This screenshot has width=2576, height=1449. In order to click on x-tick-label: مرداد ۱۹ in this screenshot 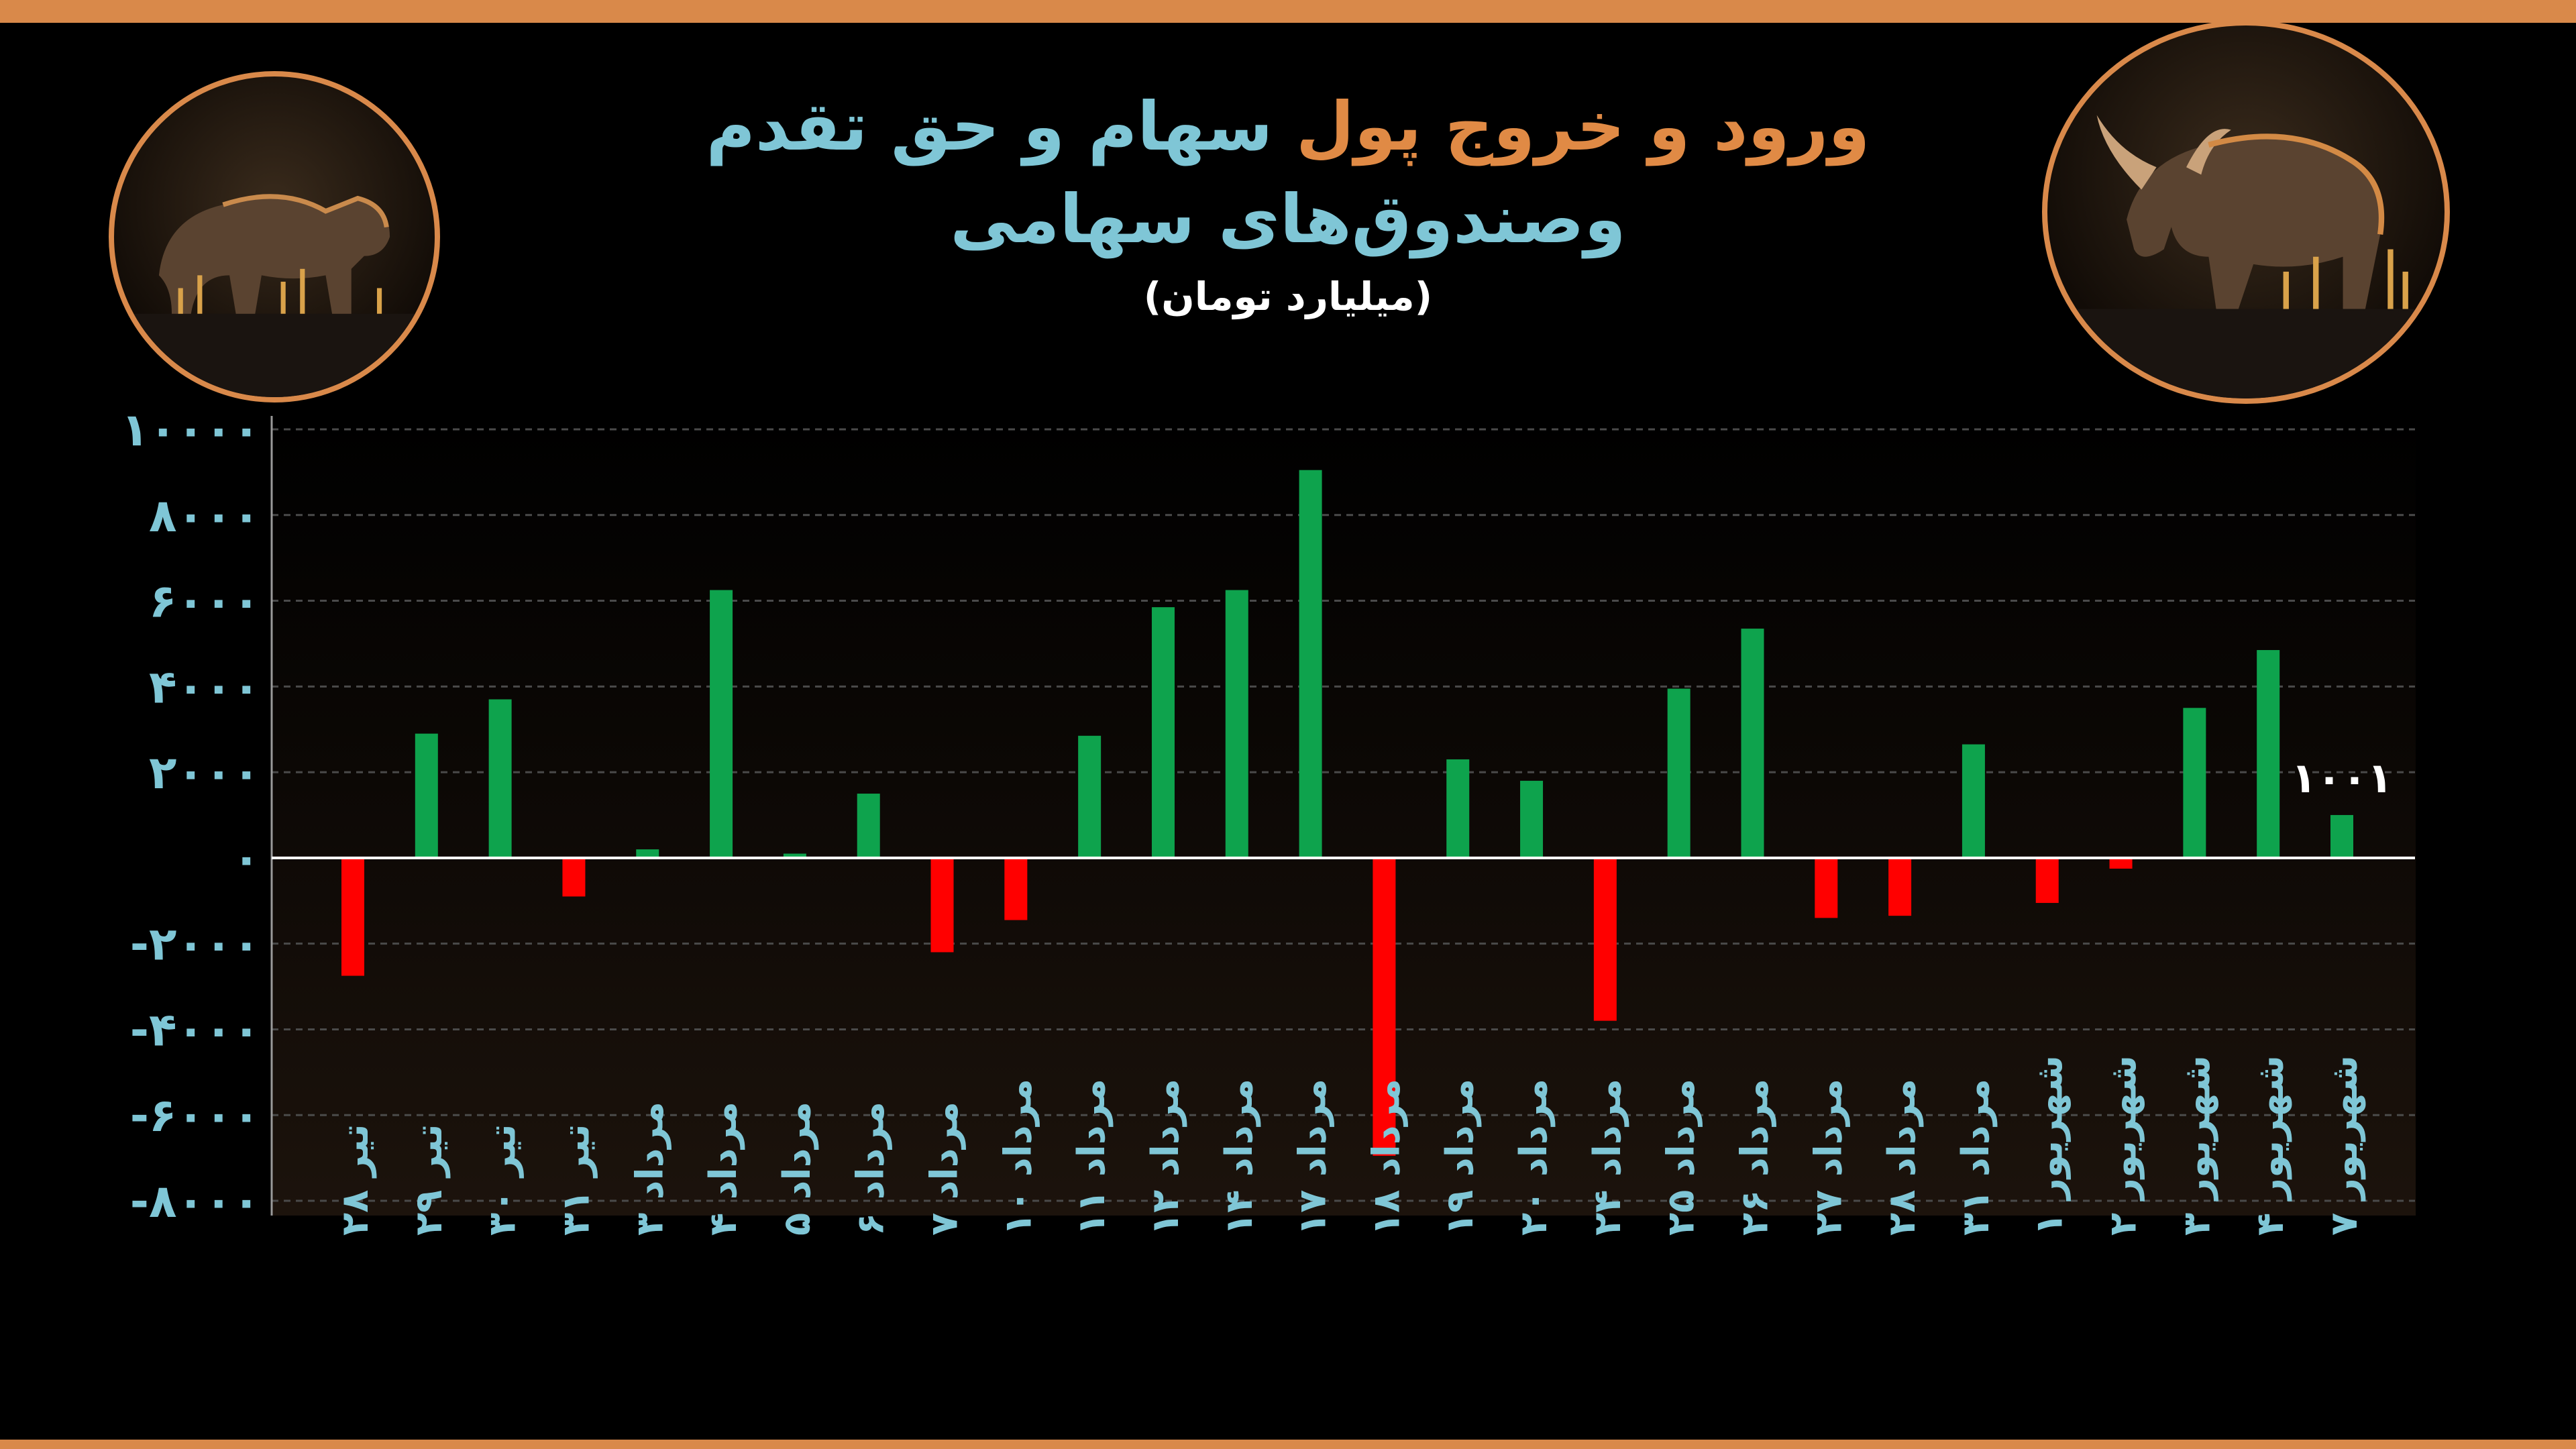, I will do `click(1460, 1157)`.